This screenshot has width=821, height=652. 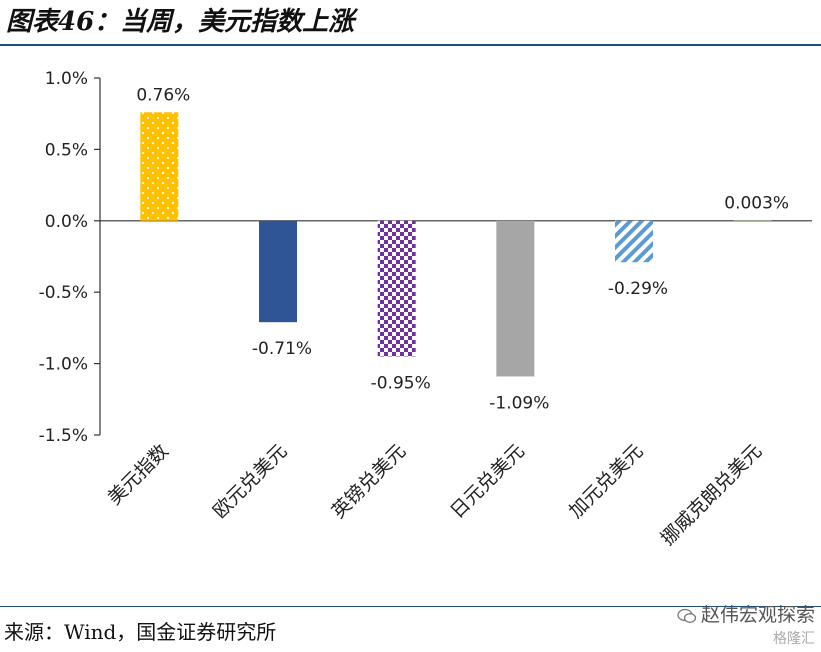 What do you see at coordinates (519, 403) in the screenshot?
I see `data-label: -1.09%` at bounding box center [519, 403].